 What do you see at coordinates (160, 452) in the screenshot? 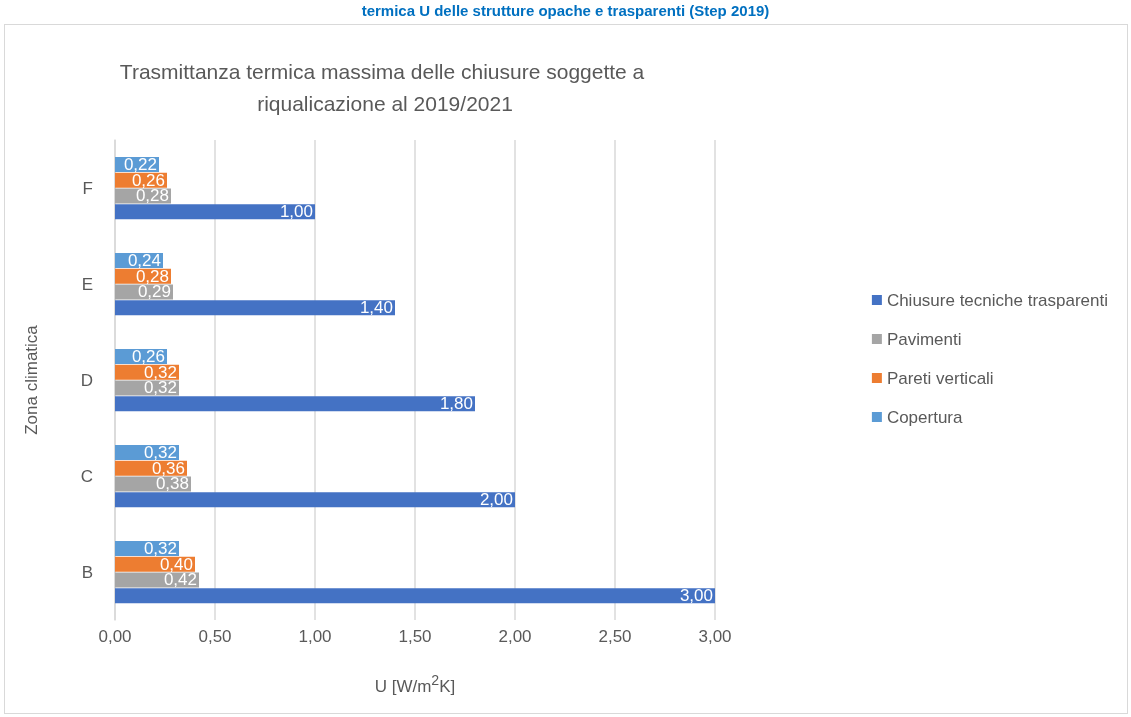
I see `data-label: 0,32` at bounding box center [160, 452].